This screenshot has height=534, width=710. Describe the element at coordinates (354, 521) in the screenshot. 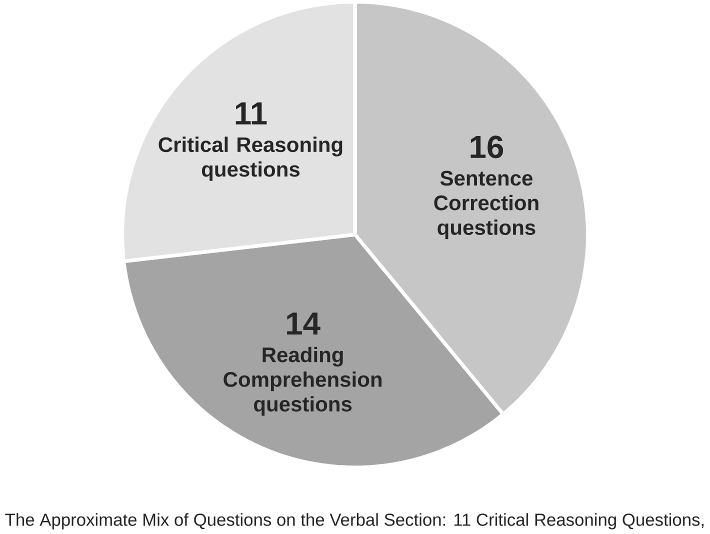

I see `text: The Approximate Mix of Questions on the Verbal Section: 11 Critical Reasoning Questions,` at that location.